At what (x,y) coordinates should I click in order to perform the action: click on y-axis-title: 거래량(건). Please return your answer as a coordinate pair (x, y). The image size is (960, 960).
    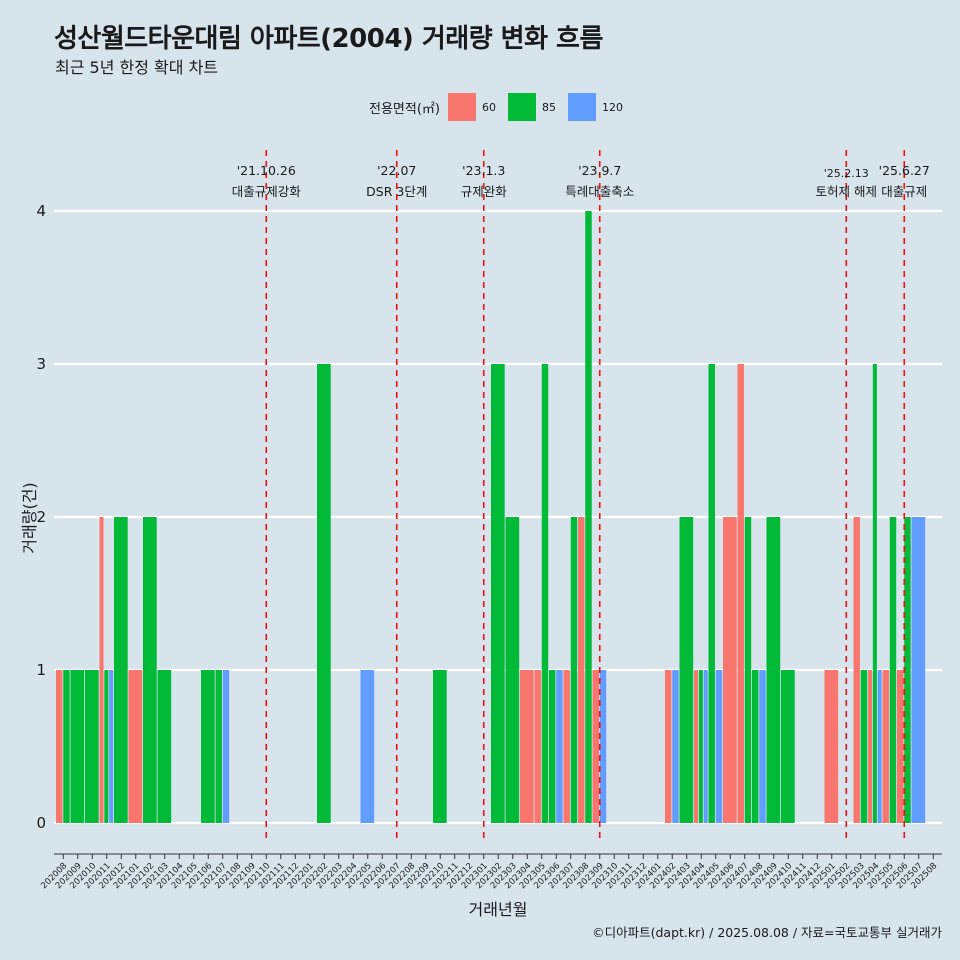
    Looking at the image, I should click on (29, 518).